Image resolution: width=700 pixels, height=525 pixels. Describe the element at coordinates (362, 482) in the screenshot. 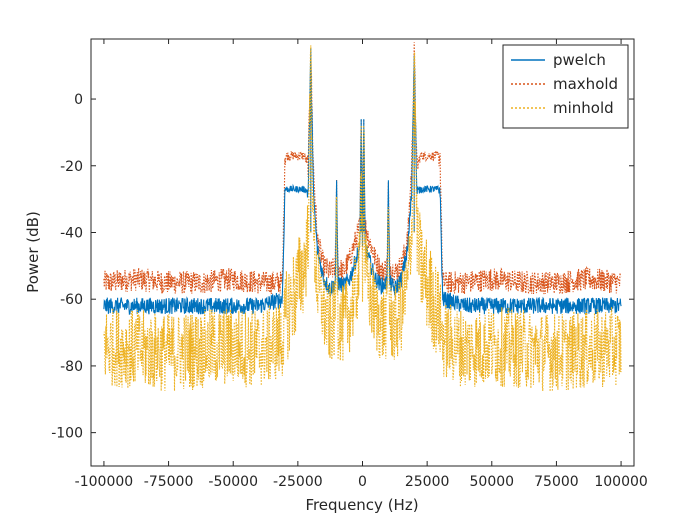

I see `x-tick-label: 0` at that location.